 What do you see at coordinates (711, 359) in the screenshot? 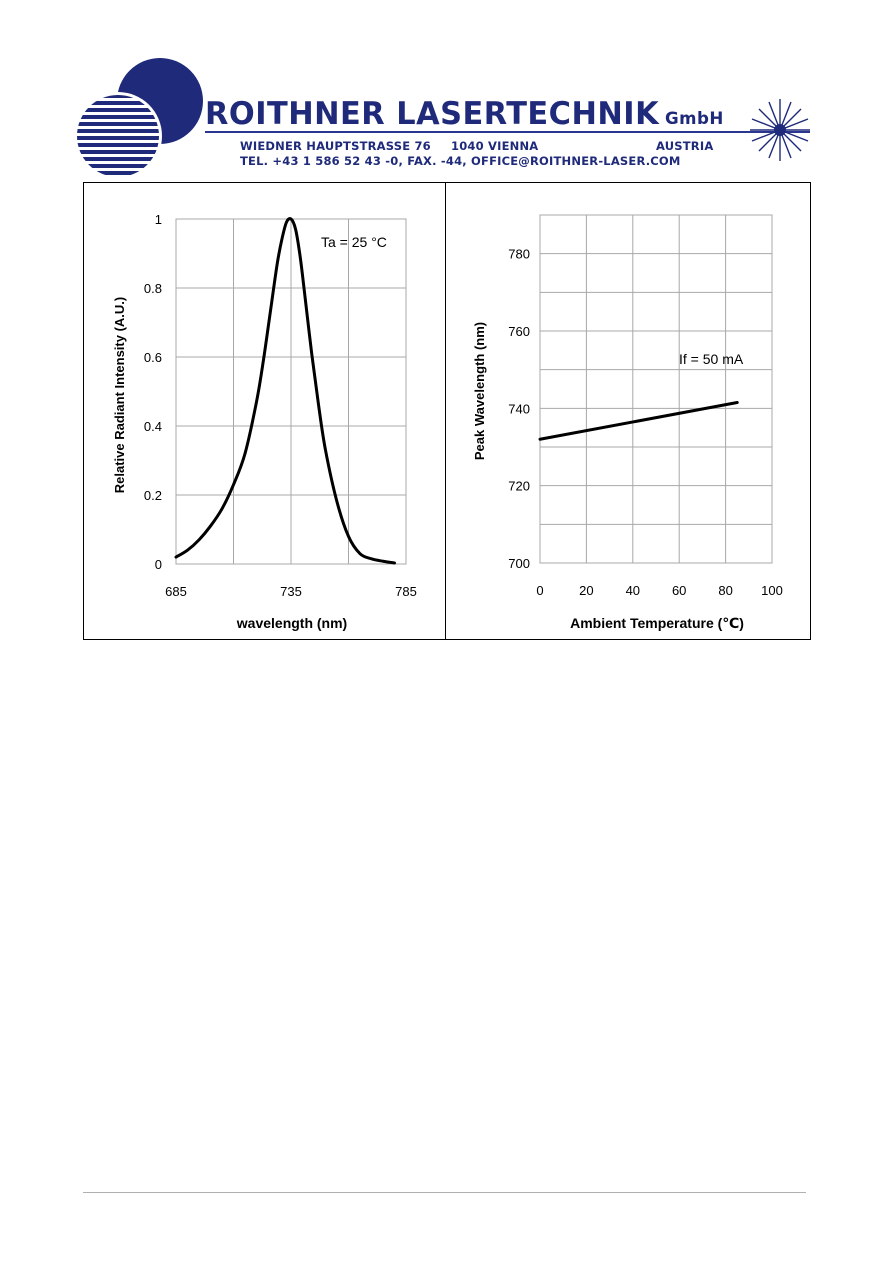
I see `annotation: If = 50 mA` at bounding box center [711, 359].